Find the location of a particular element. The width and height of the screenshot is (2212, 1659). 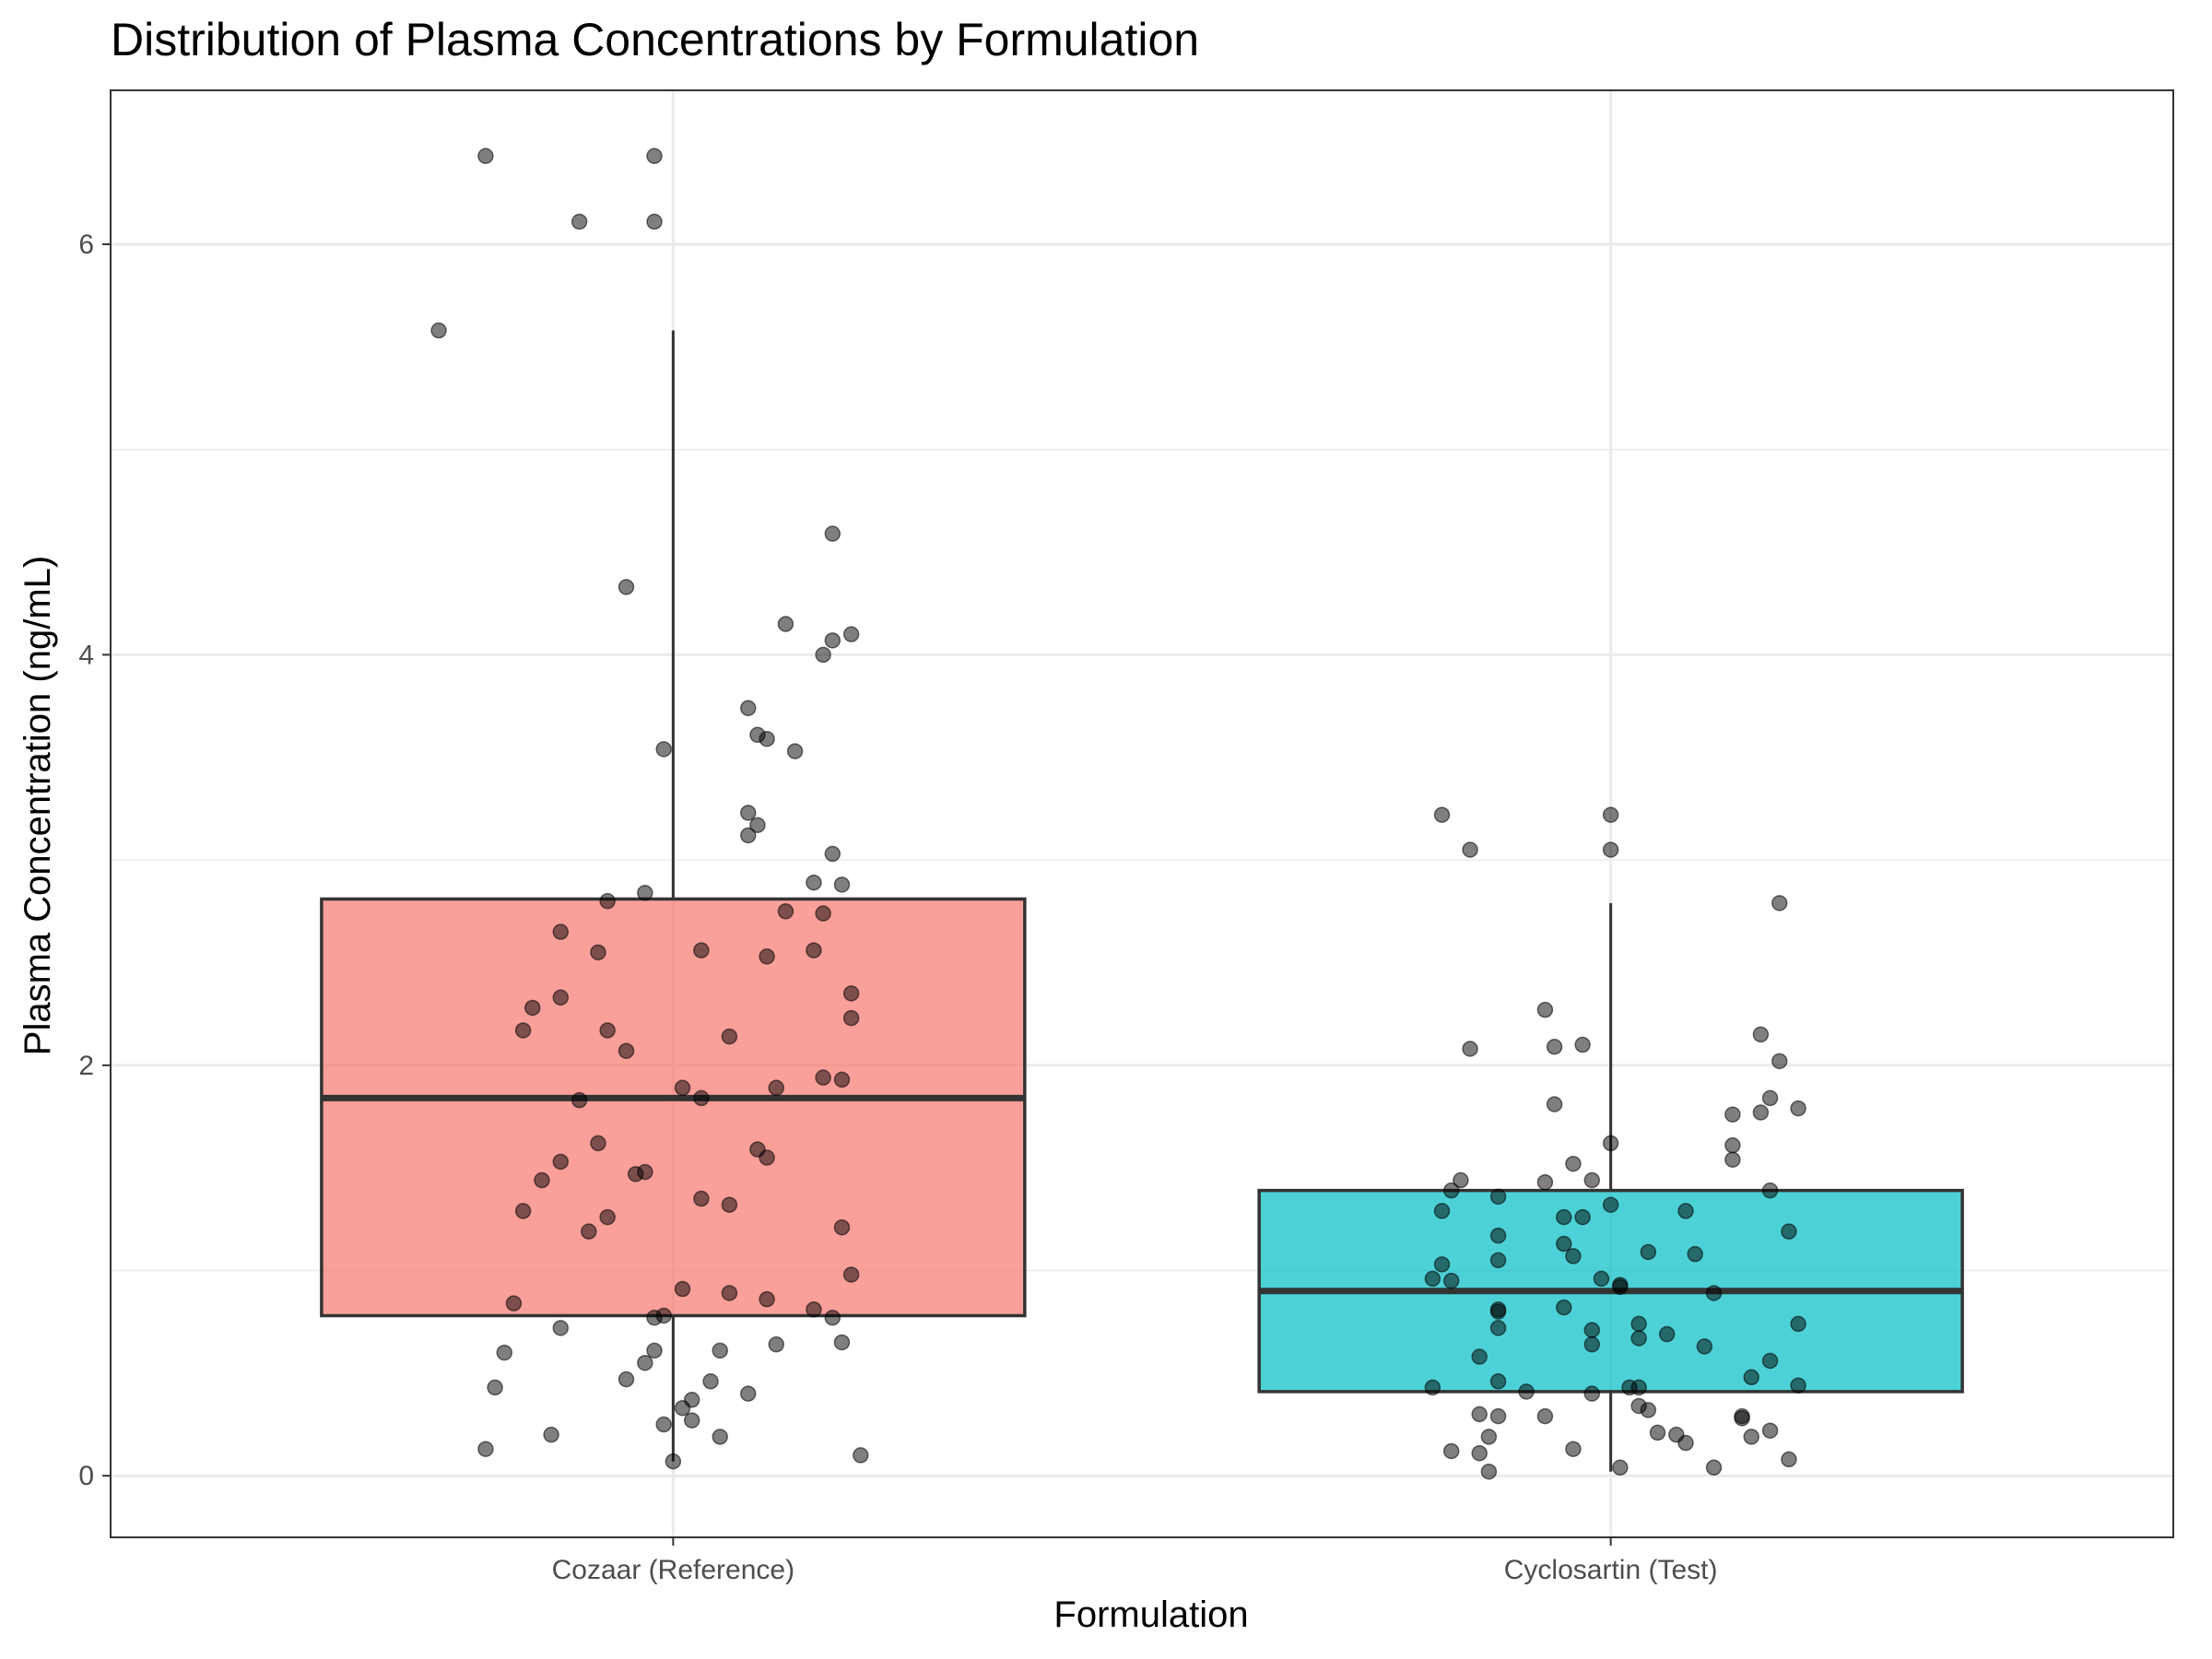

y-tick-label: 0 is located at coordinates (86, 1476).